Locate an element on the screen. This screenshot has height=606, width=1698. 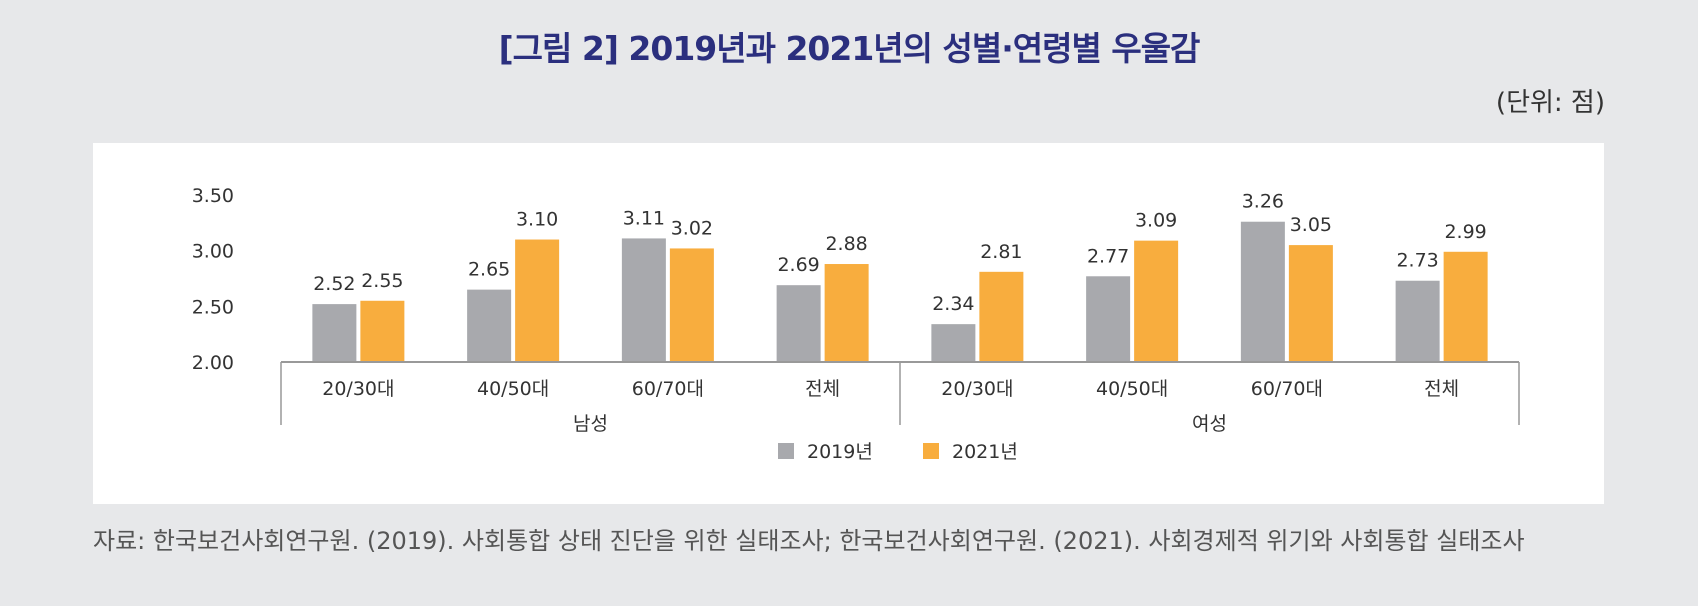
data-label: 3.02 is located at coordinates (692, 228).